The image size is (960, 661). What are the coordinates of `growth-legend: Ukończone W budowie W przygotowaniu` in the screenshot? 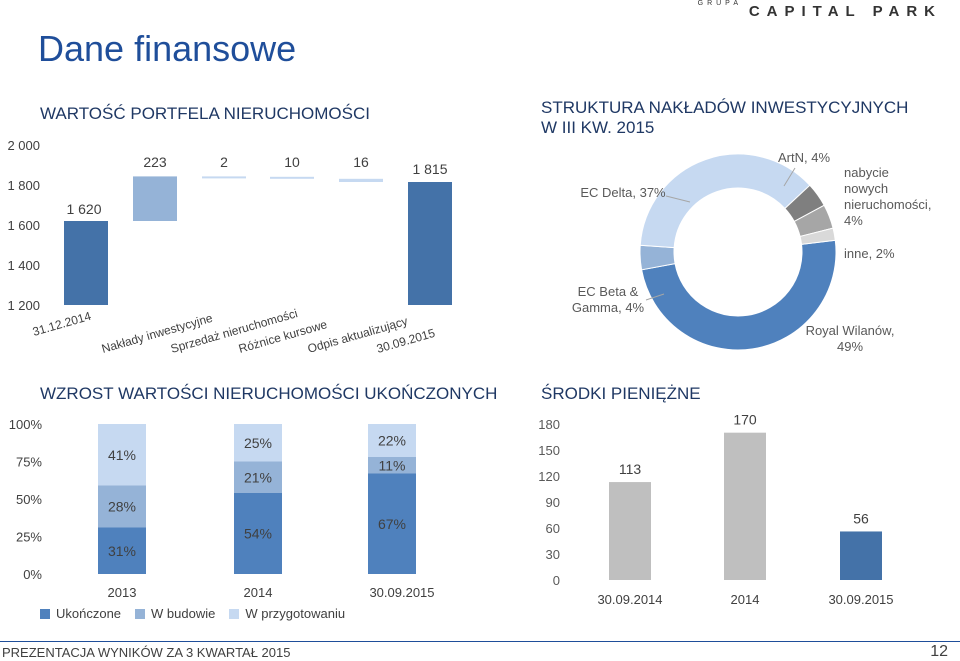 It's located at (192, 613).